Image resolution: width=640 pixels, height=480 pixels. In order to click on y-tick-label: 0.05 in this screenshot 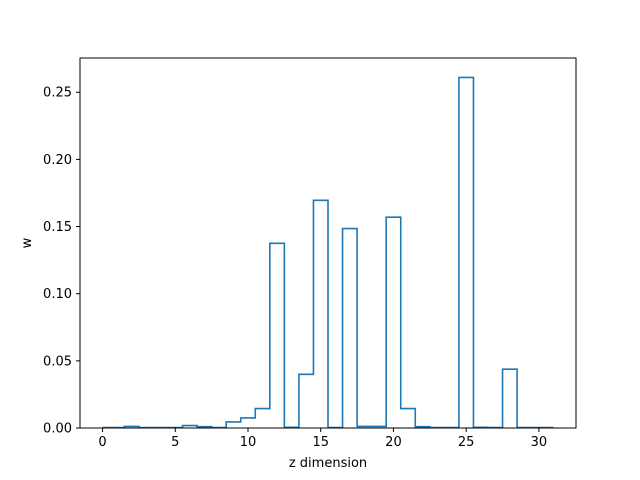, I will do `click(57, 361)`.